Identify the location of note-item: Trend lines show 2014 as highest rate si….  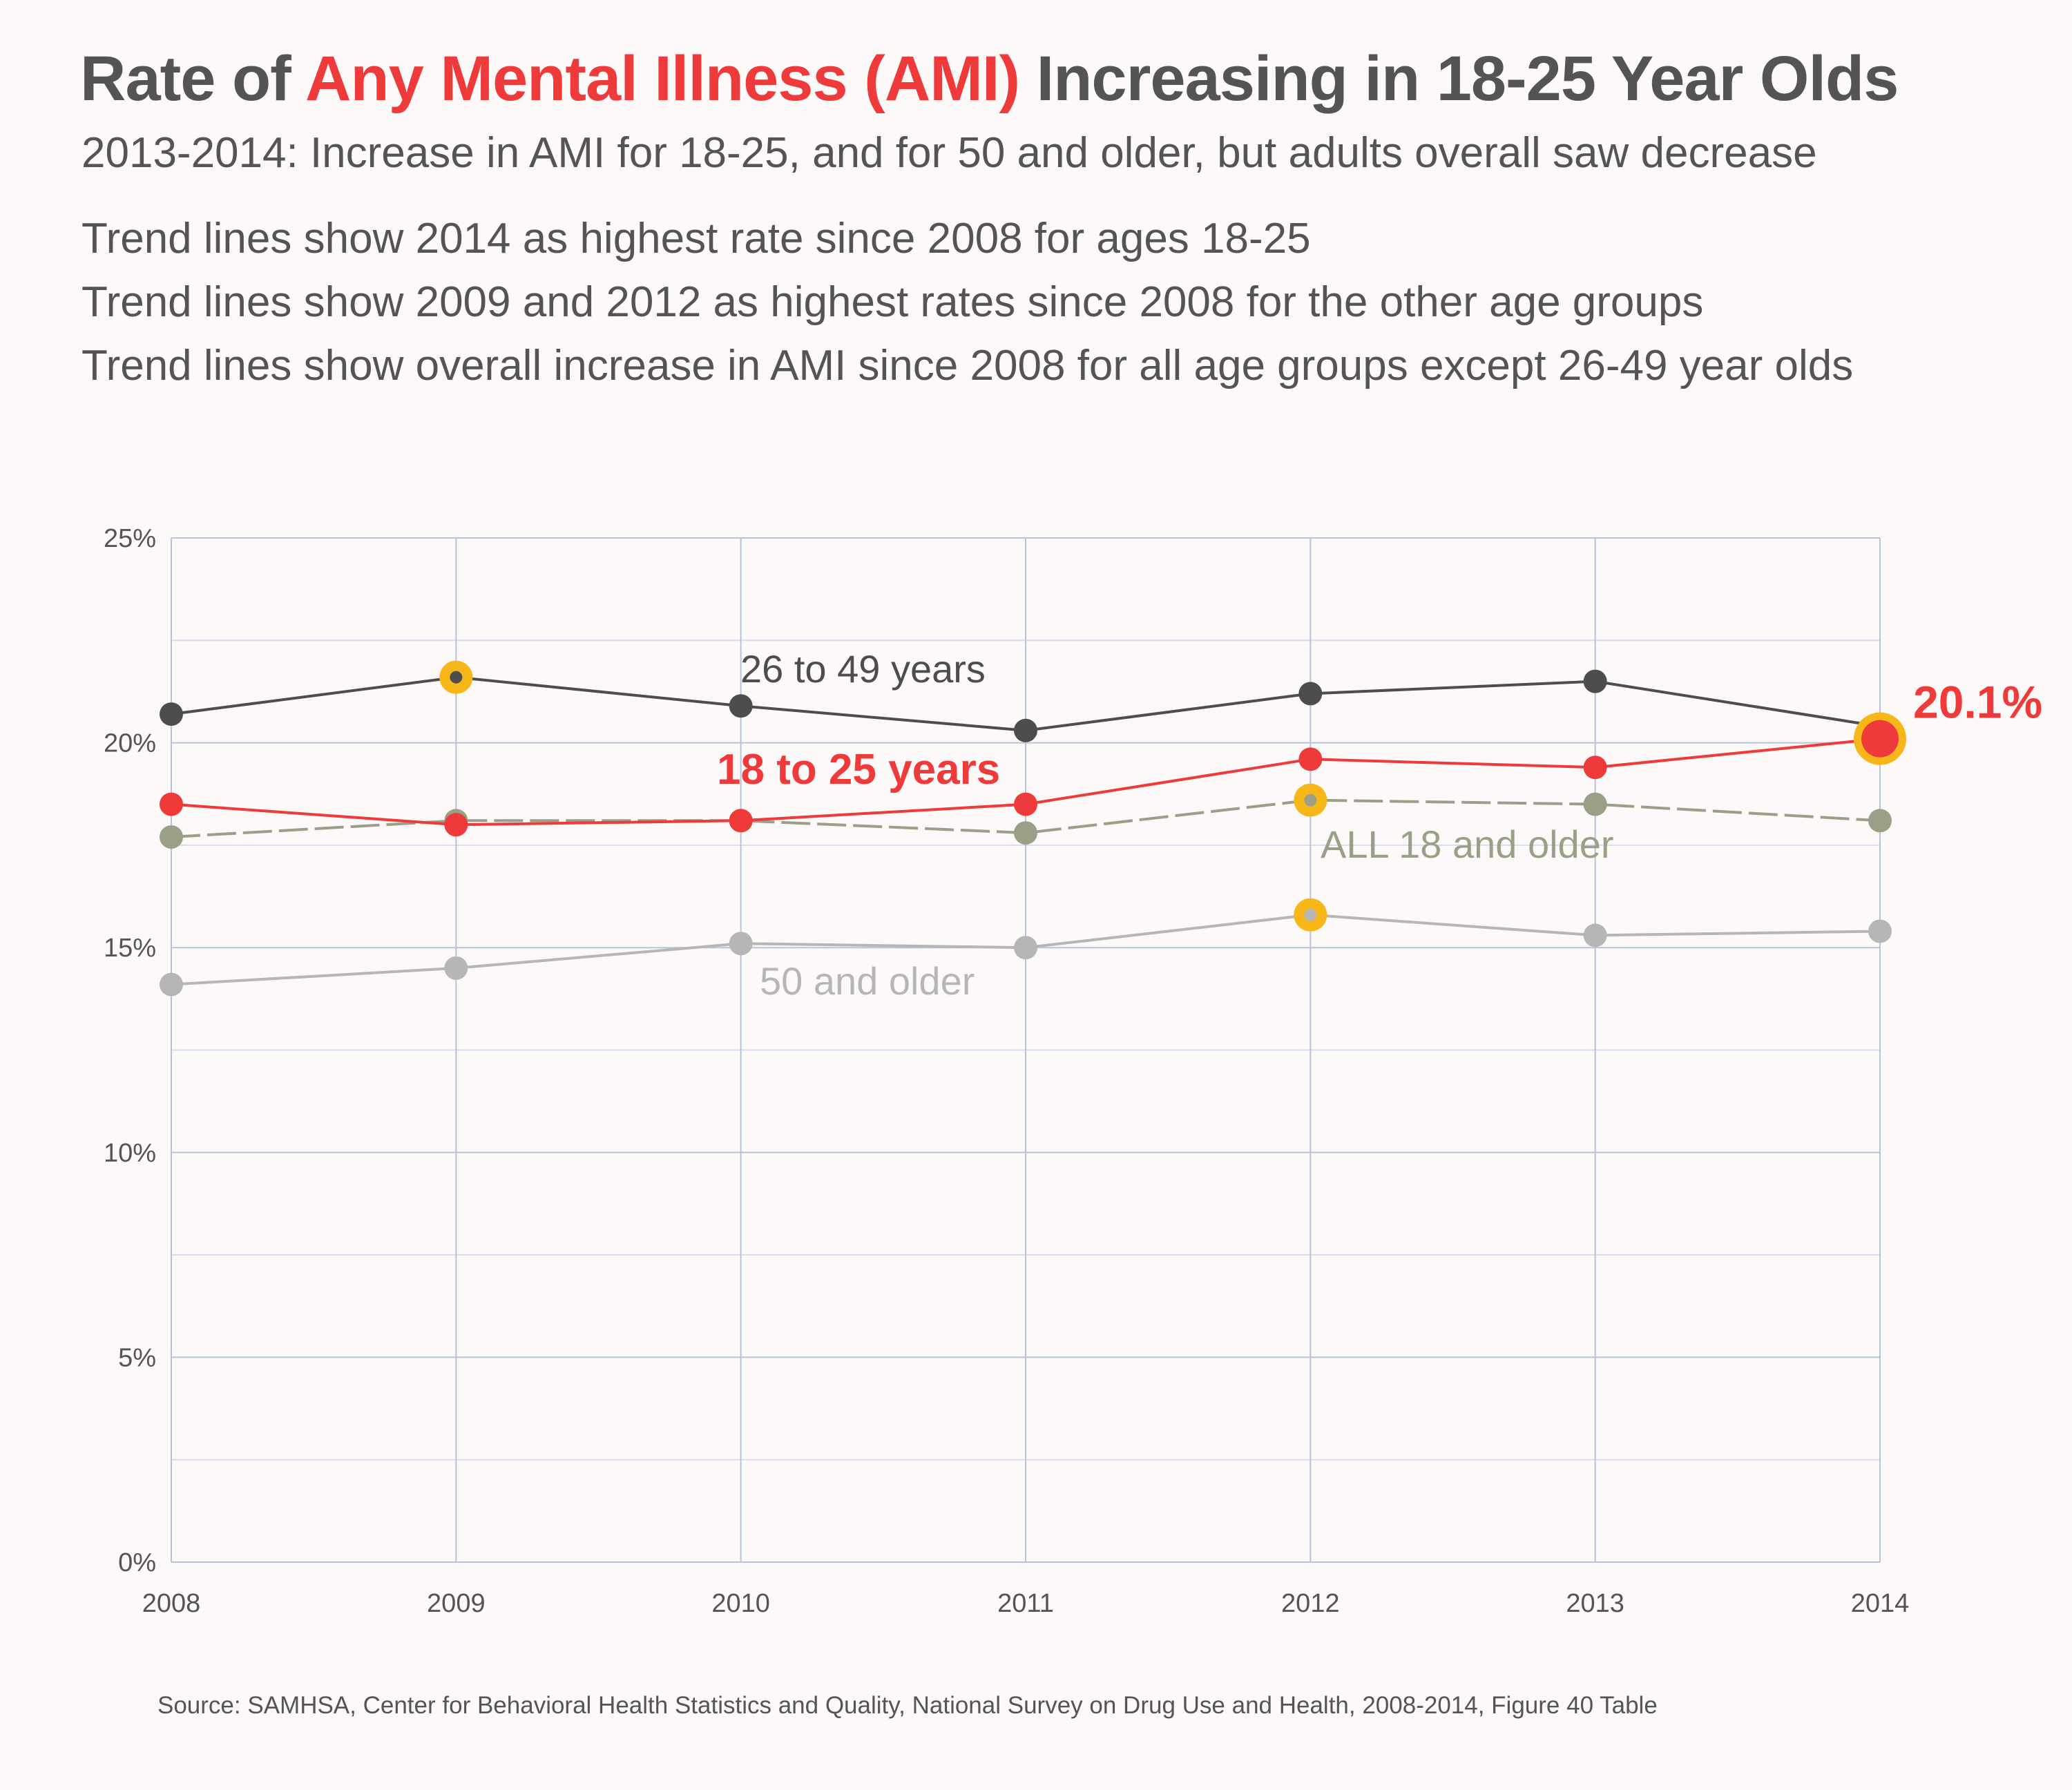
(696, 239).